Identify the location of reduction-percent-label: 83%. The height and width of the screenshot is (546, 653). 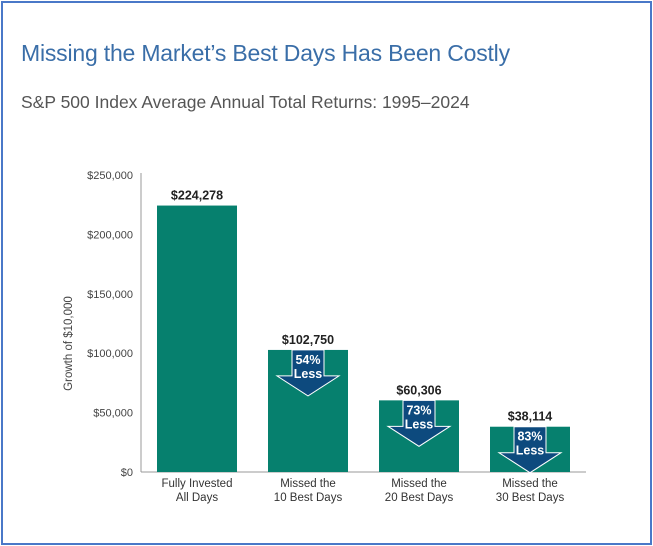
(529, 437).